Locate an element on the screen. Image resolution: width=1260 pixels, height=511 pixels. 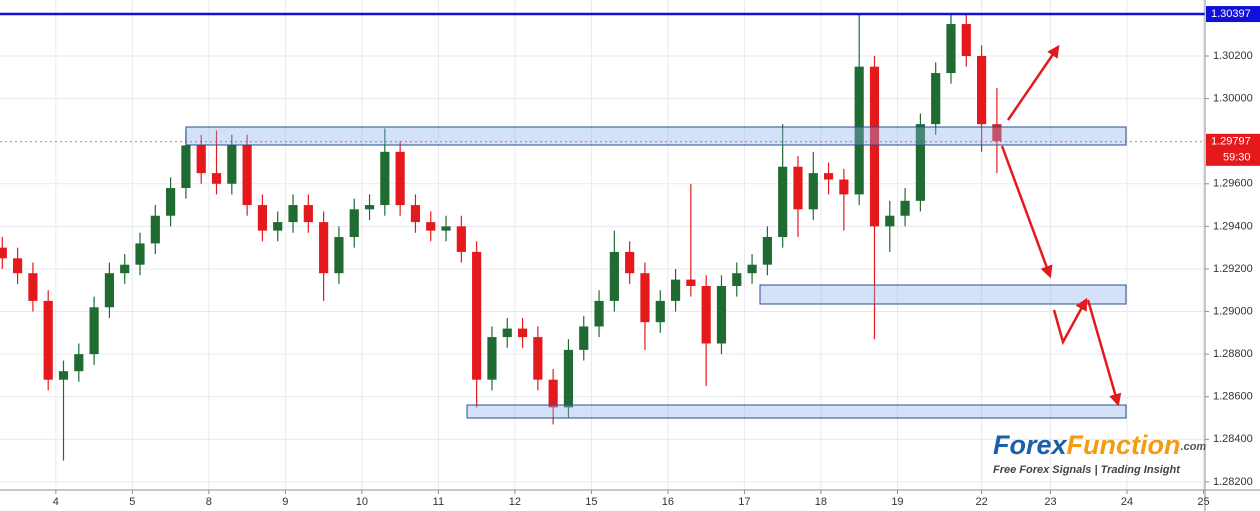
last-price-box is located at coordinates (1233, 149).